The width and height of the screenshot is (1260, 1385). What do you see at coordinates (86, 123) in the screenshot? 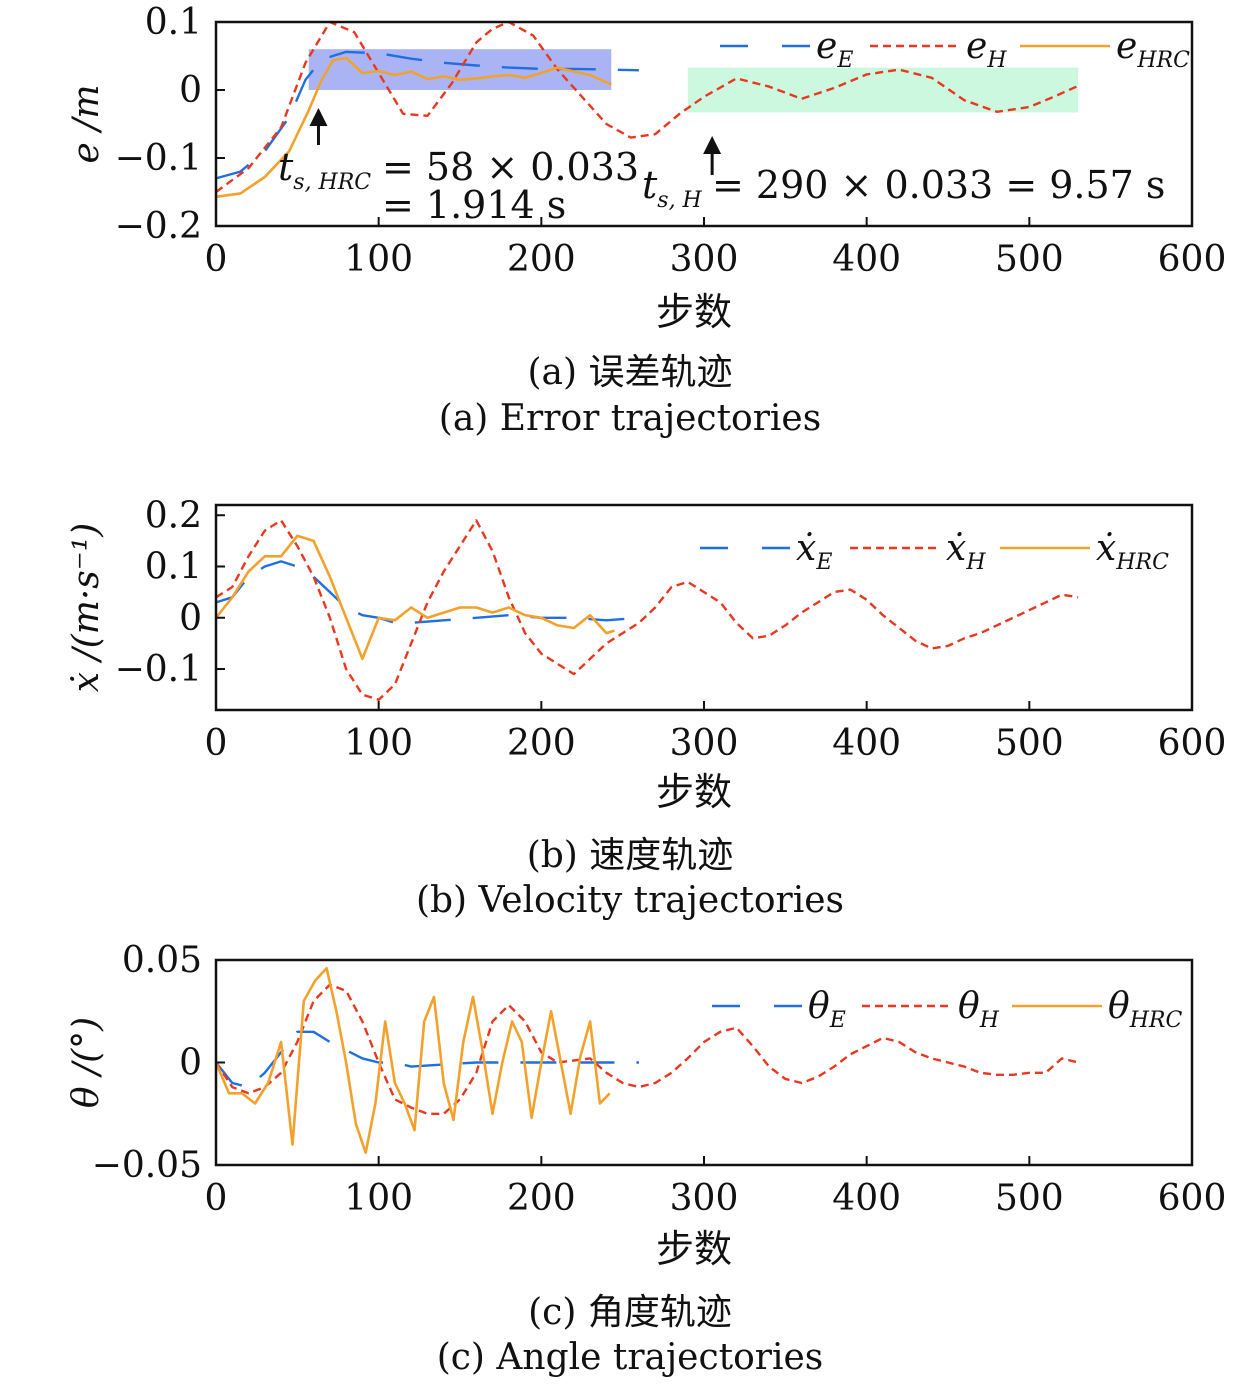
I see `y-axis-label: e /m` at bounding box center [86, 123].